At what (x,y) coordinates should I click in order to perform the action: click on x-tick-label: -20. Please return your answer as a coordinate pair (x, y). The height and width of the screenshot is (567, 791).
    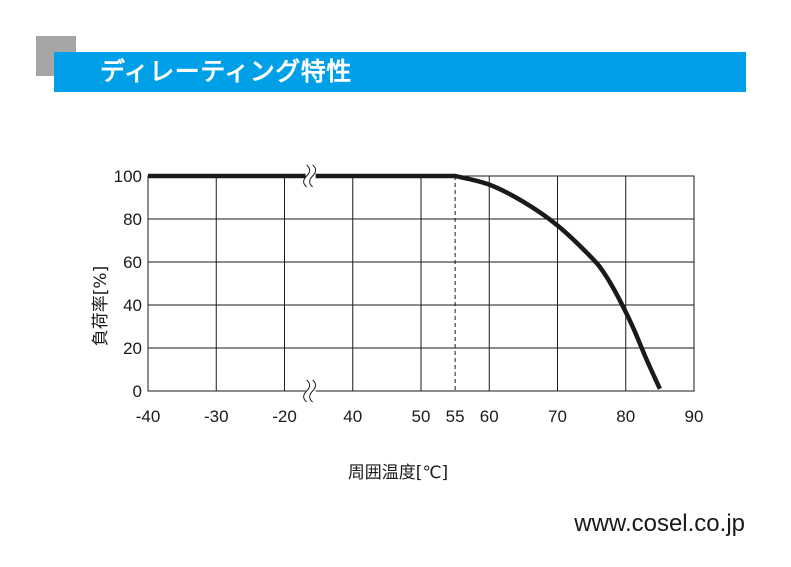
    Looking at the image, I should click on (284, 416).